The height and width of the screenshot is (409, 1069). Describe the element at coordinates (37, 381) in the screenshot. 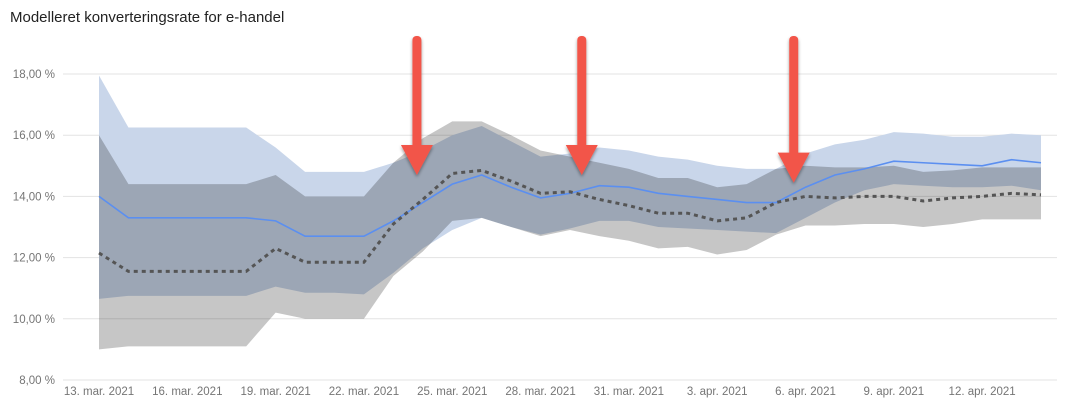

I see `y-tick-label: 8,00 %` at that location.